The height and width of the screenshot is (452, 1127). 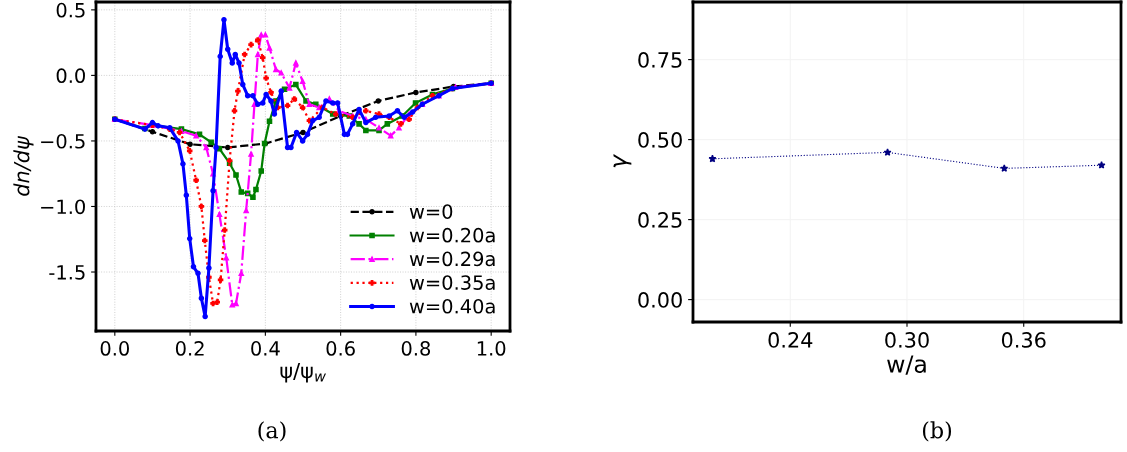 What do you see at coordinates (452, 282) in the screenshot?
I see `legend-label: w=0.35a` at bounding box center [452, 282].